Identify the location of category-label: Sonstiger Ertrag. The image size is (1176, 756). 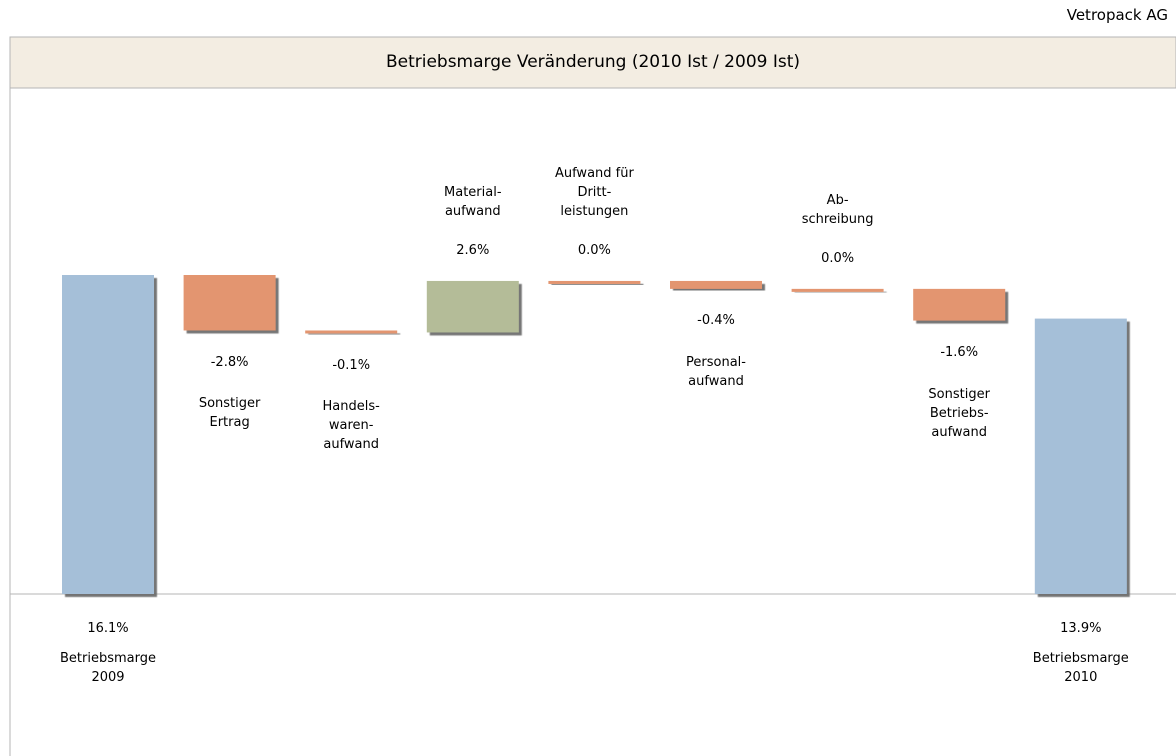
(229, 413).